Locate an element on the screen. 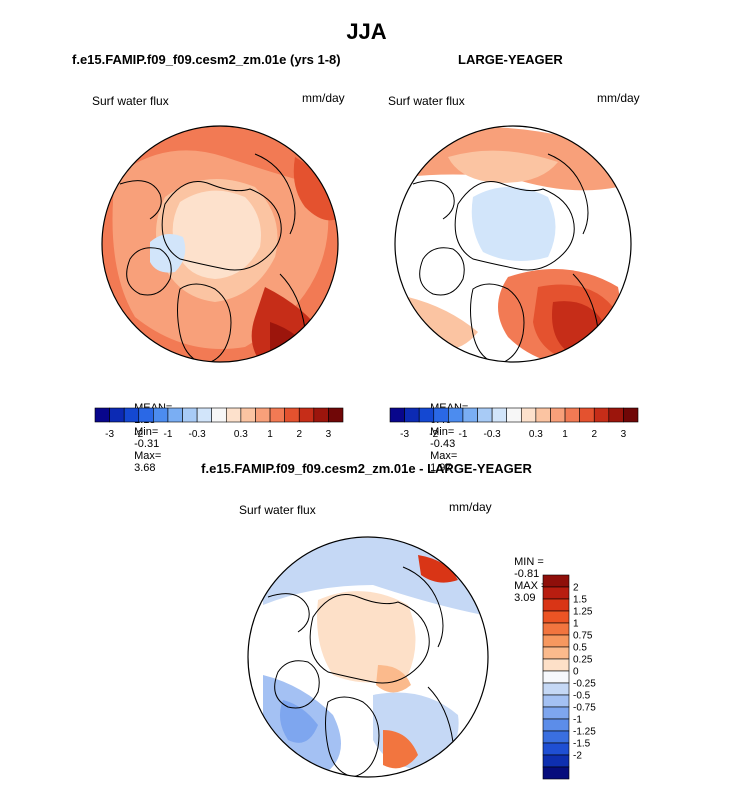  diff-colorbar-tick-label: -0.25 is located at coordinates (584, 684).